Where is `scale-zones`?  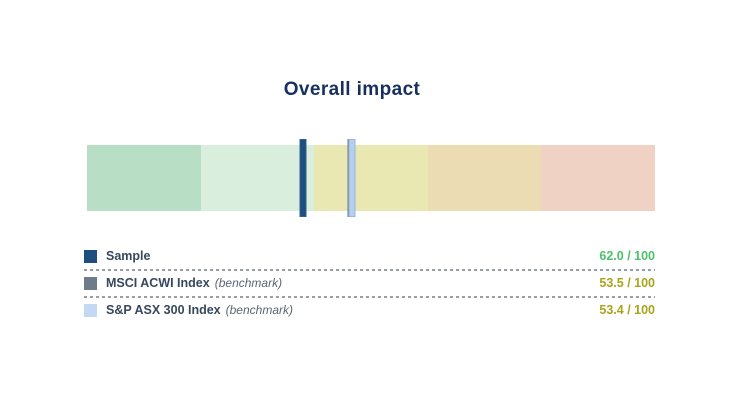
scale-zones is located at coordinates (371, 178).